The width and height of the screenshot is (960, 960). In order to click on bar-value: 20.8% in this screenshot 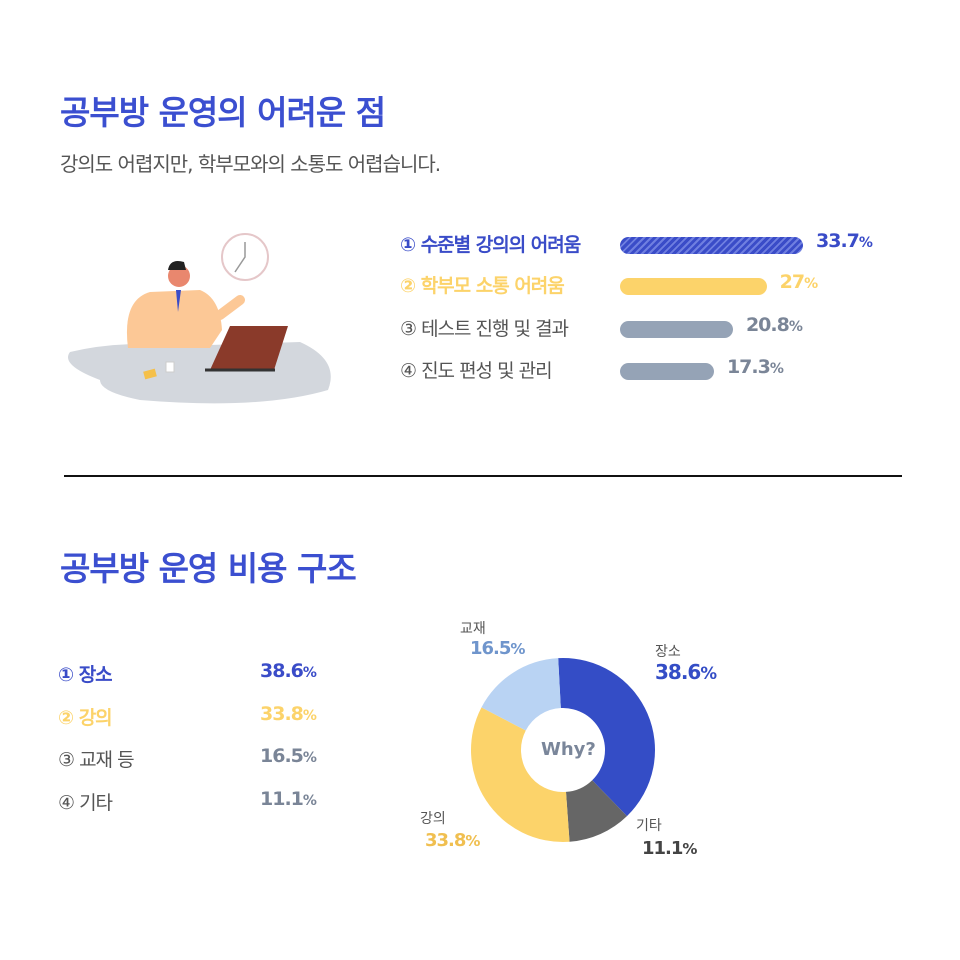, I will do `click(774, 325)`.